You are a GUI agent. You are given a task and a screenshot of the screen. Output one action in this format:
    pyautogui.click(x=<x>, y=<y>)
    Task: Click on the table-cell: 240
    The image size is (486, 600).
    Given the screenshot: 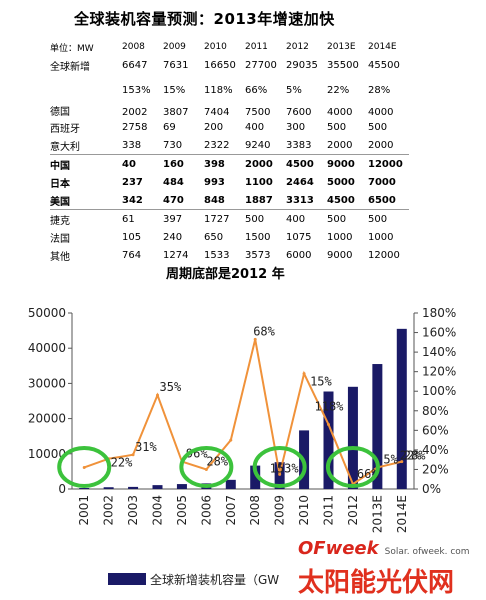 What is the action you would take?
    pyautogui.click(x=173, y=237)
    